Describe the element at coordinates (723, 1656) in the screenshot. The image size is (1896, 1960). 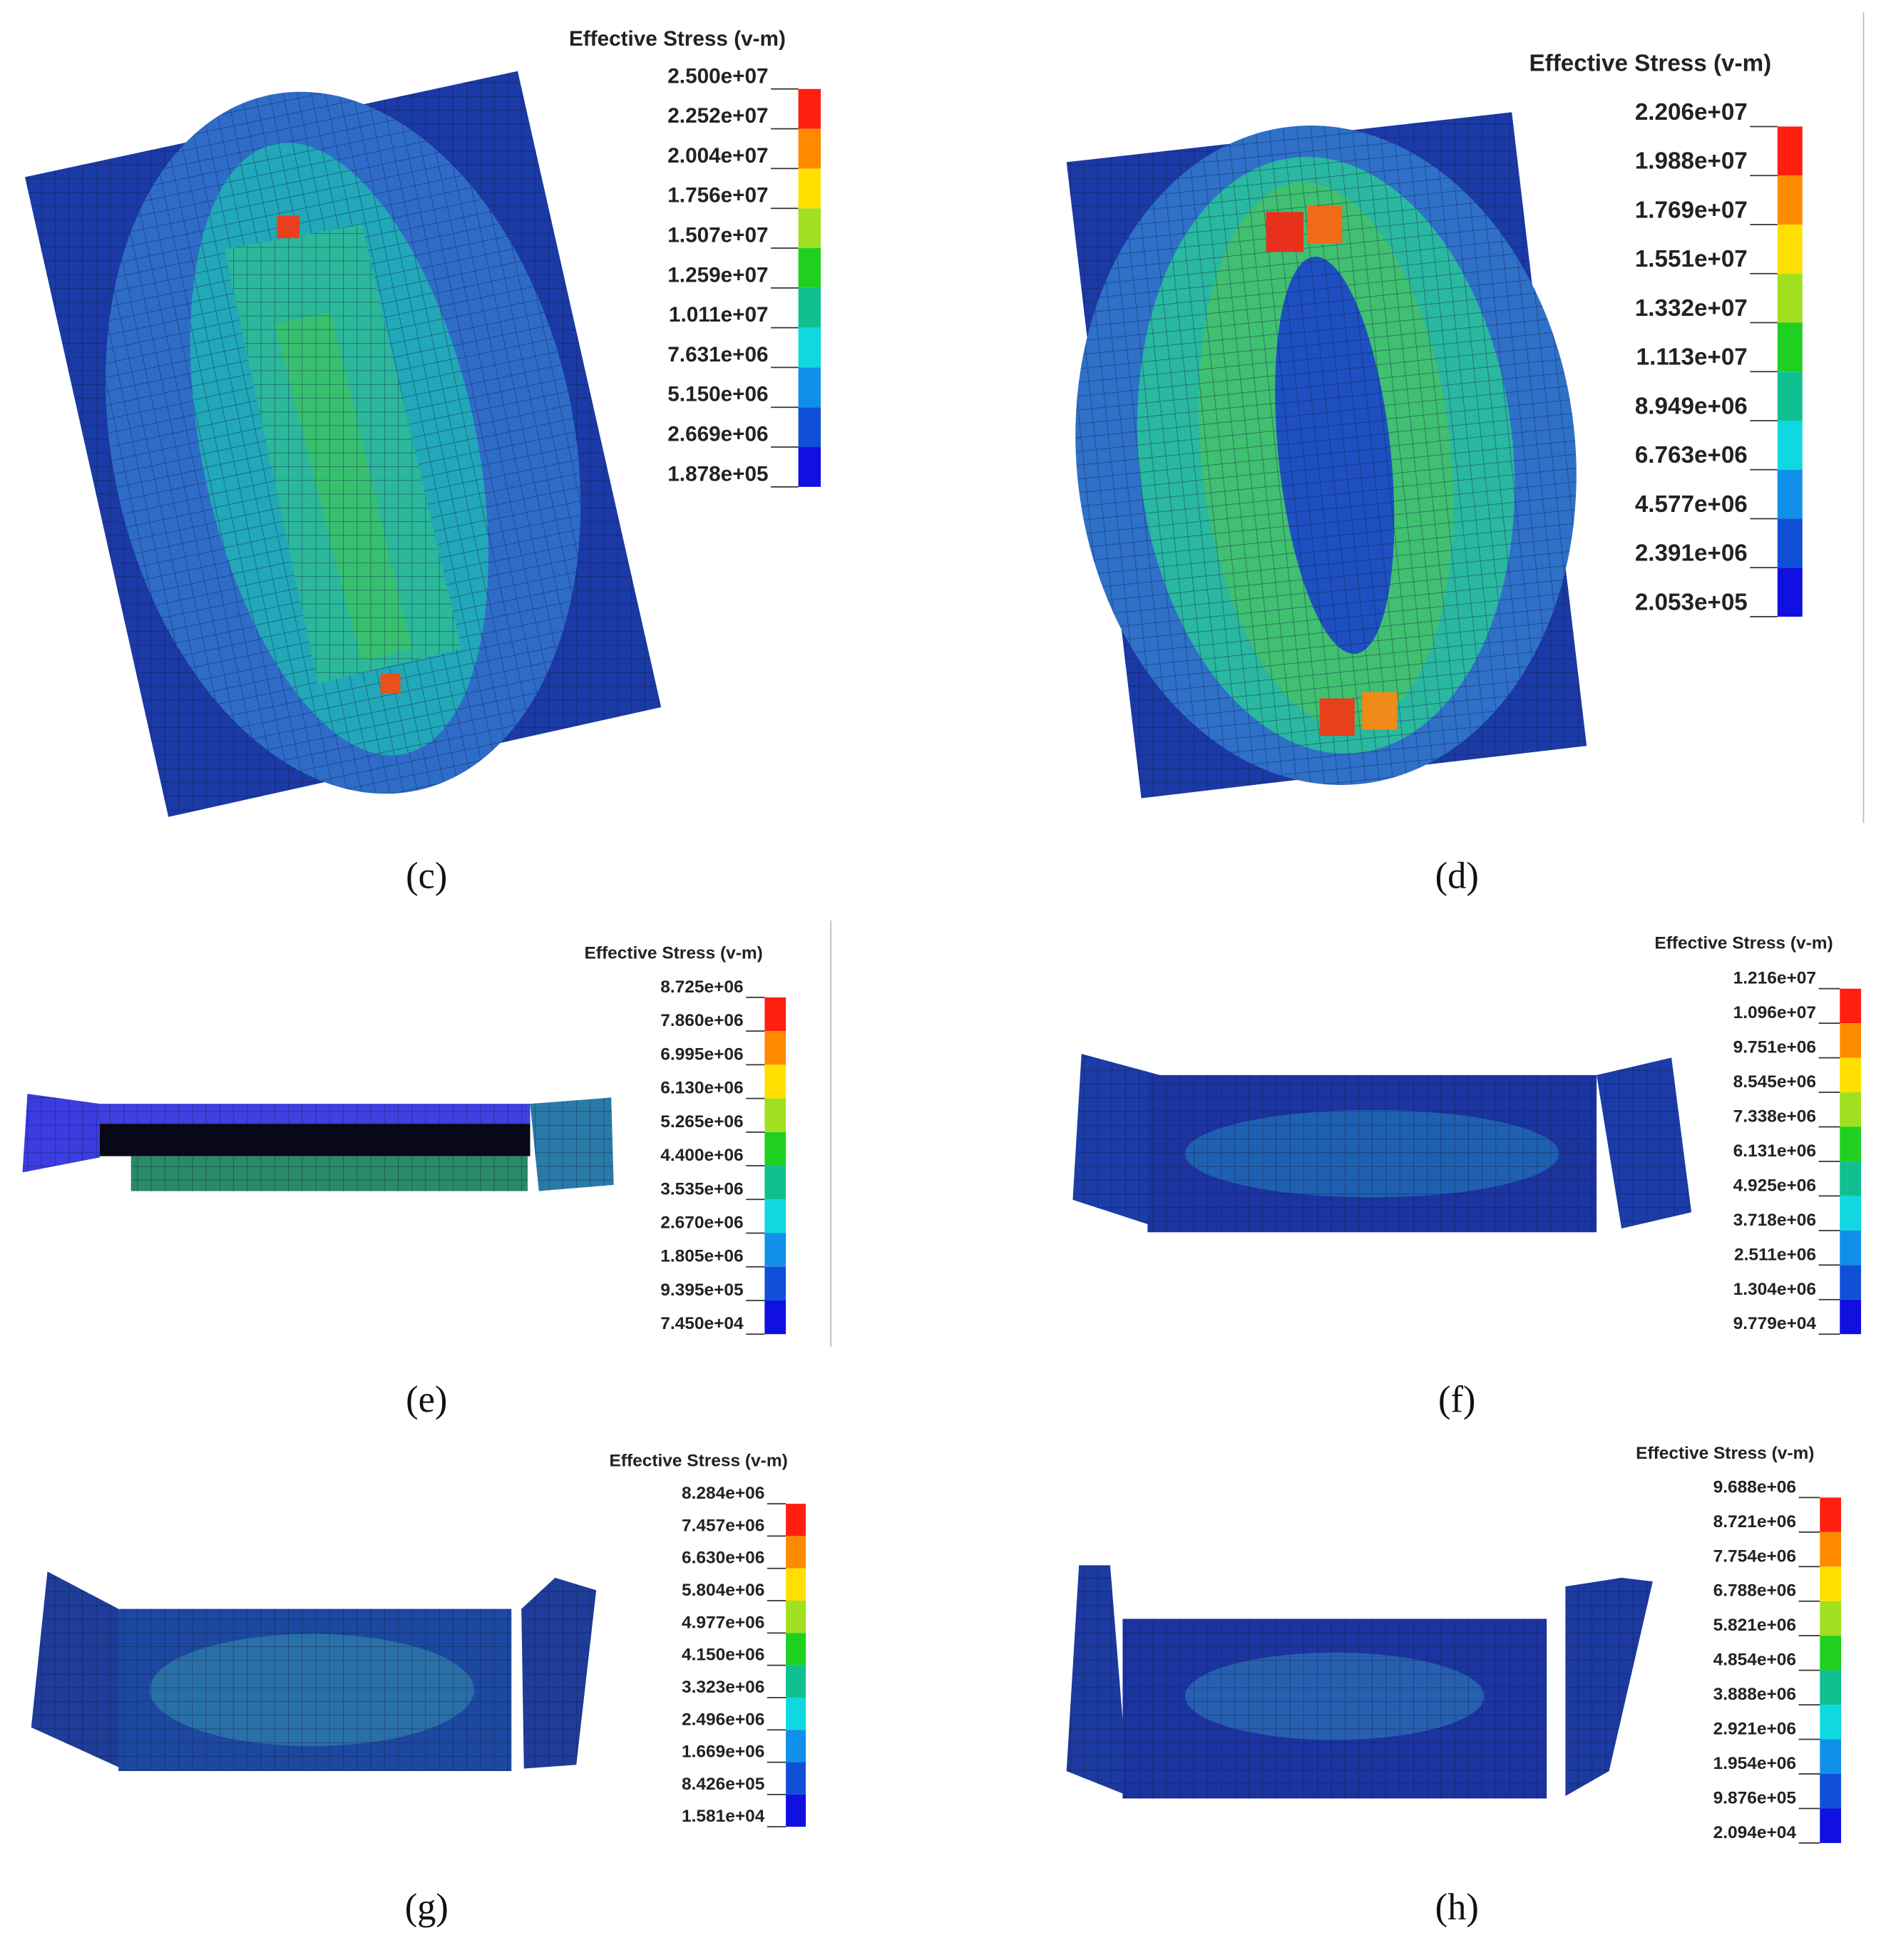
I see `legend-label: 4.150e+06` at that location.